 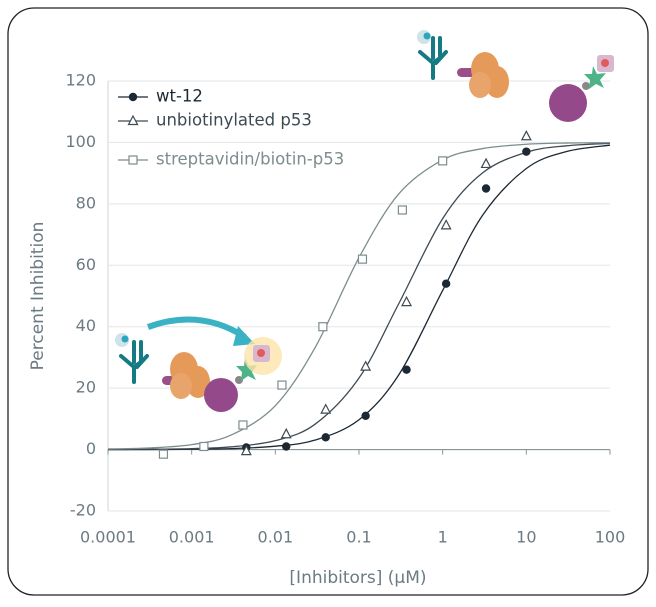 I want to click on legend-label: streptavidin/biotin-p53, so click(x=250, y=159).